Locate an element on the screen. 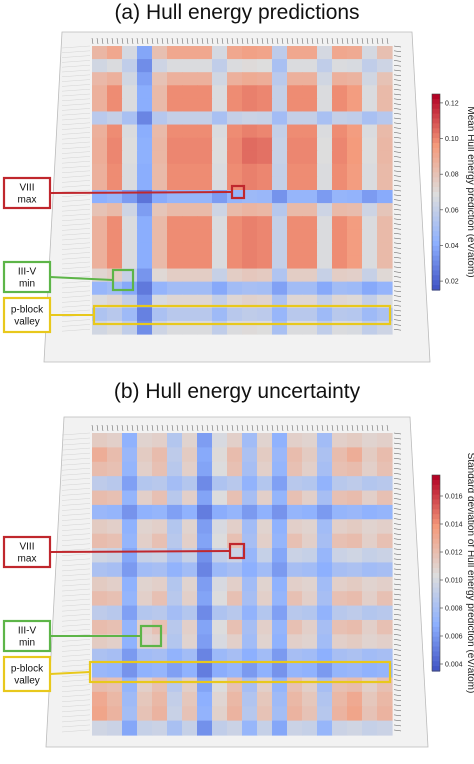  annotation-connector is located at coordinates (140, 551).